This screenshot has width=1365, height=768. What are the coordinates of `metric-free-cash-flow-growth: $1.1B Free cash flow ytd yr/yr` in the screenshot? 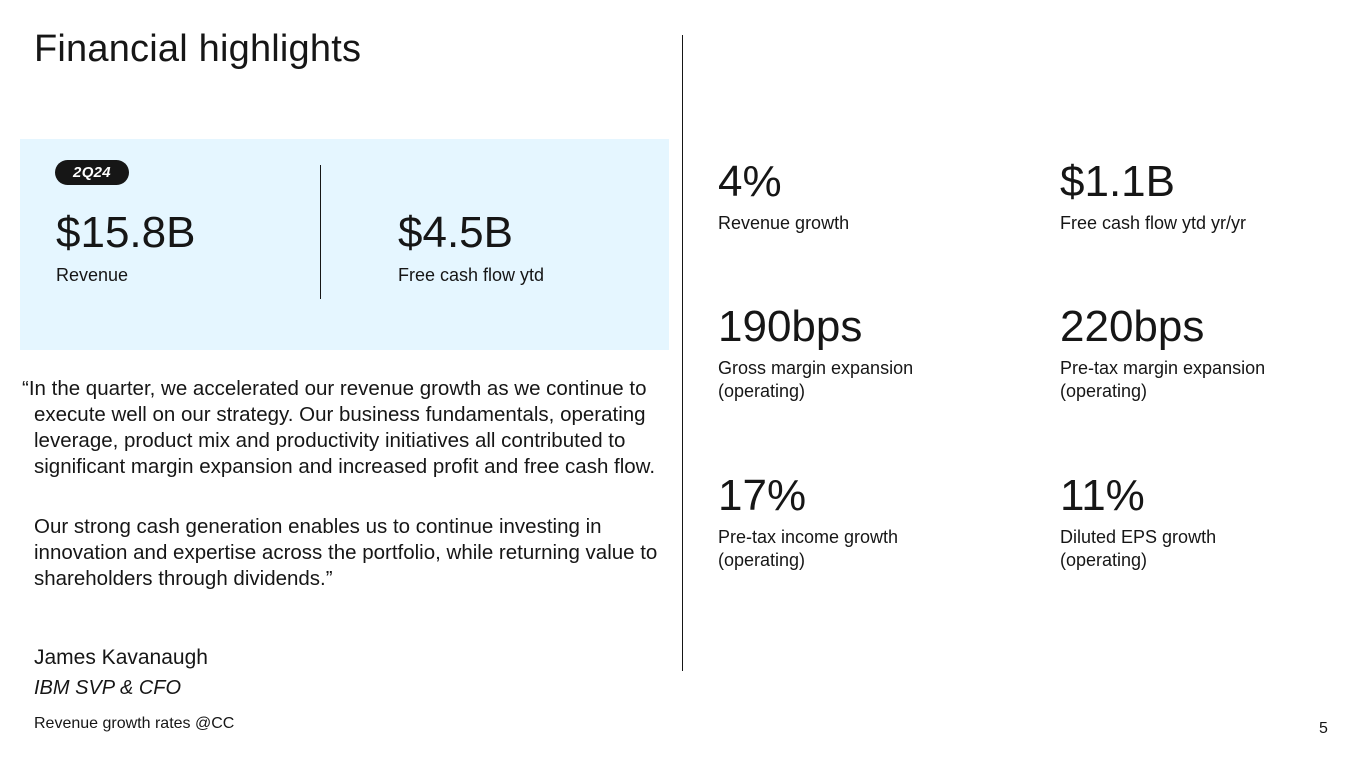 It's located at (1153, 195).